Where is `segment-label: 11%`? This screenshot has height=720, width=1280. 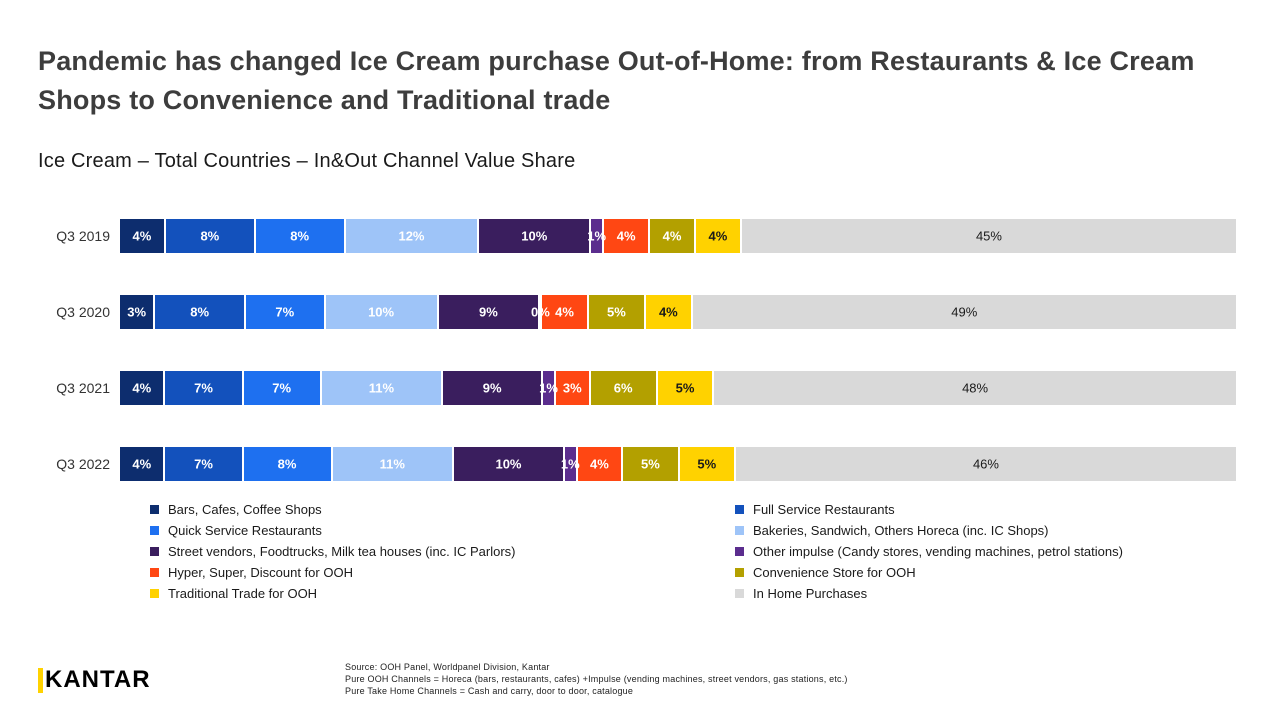 segment-label: 11% is located at coordinates (392, 464).